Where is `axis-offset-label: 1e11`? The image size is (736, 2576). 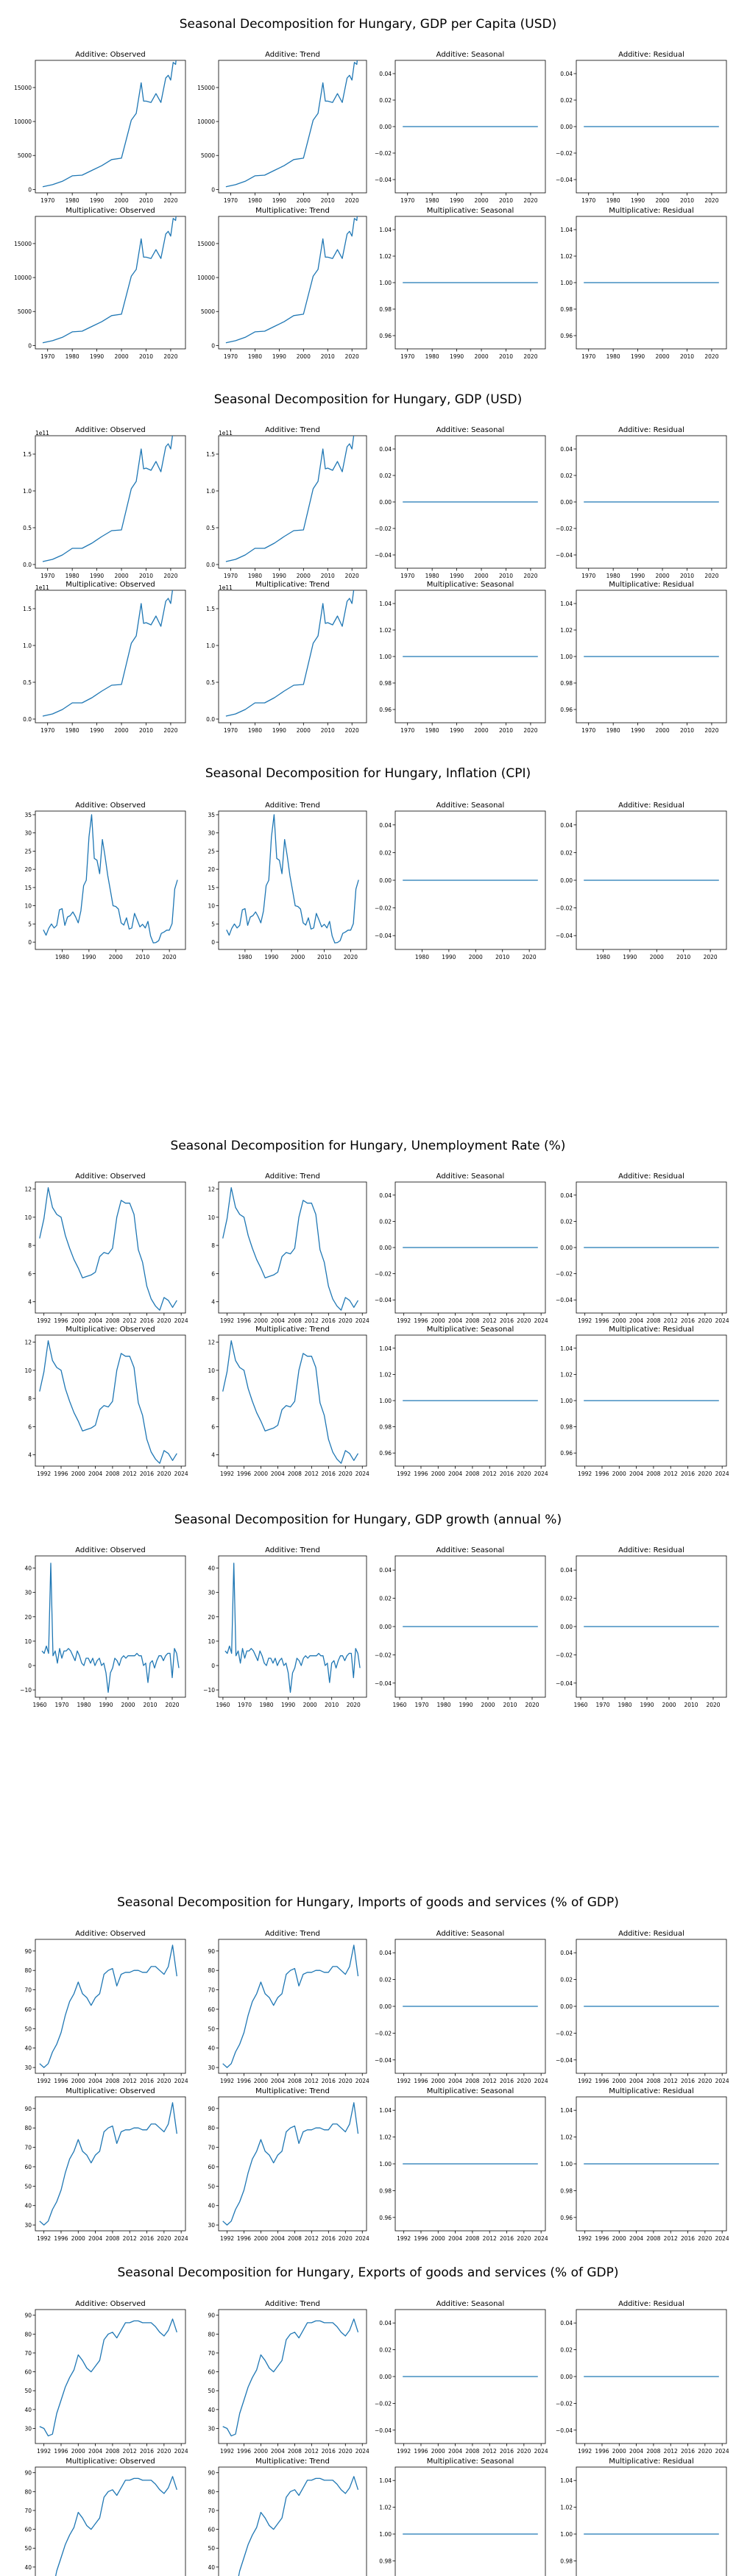
axis-offset-label: 1e11 is located at coordinates (42, 433).